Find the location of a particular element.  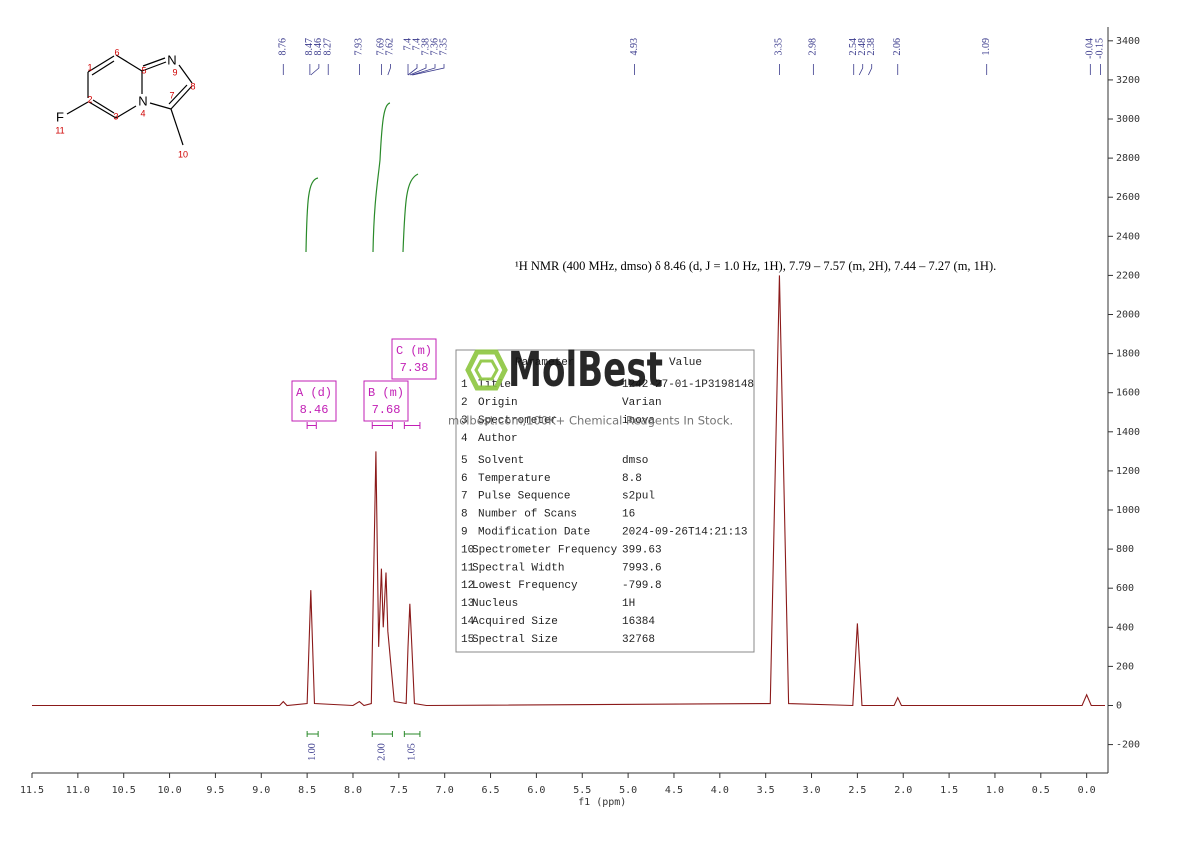

row-number: 5 is located at coordinates (464, 461).